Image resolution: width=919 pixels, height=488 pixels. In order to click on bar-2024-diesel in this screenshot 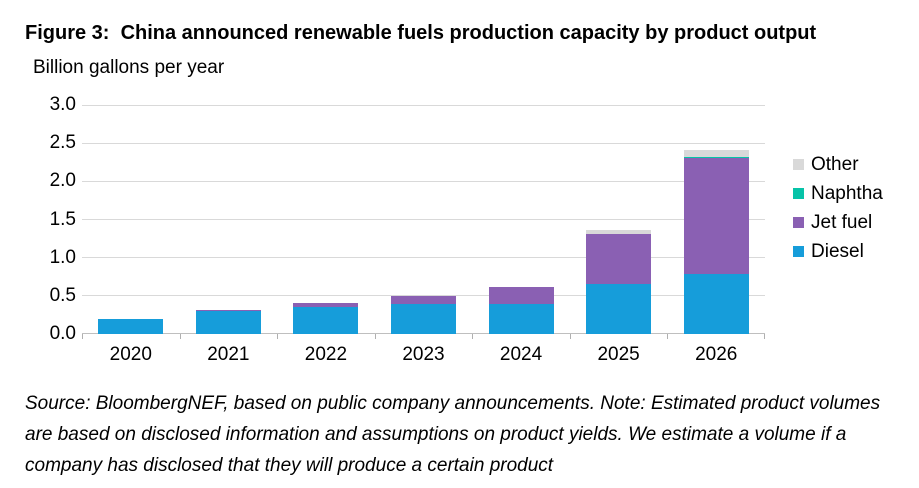, I will do `click(521, 319)`.